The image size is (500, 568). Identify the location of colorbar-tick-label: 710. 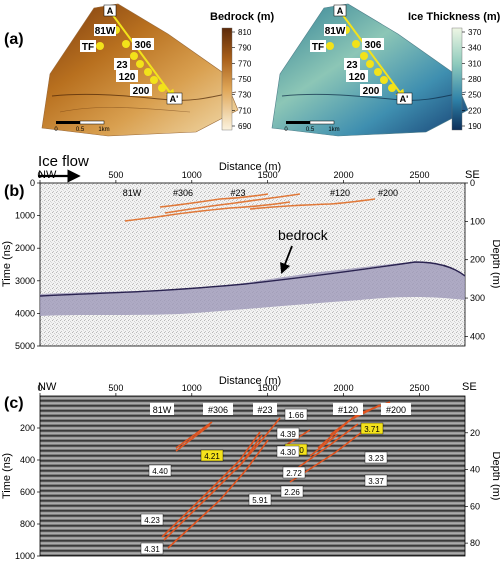
(245, 110).